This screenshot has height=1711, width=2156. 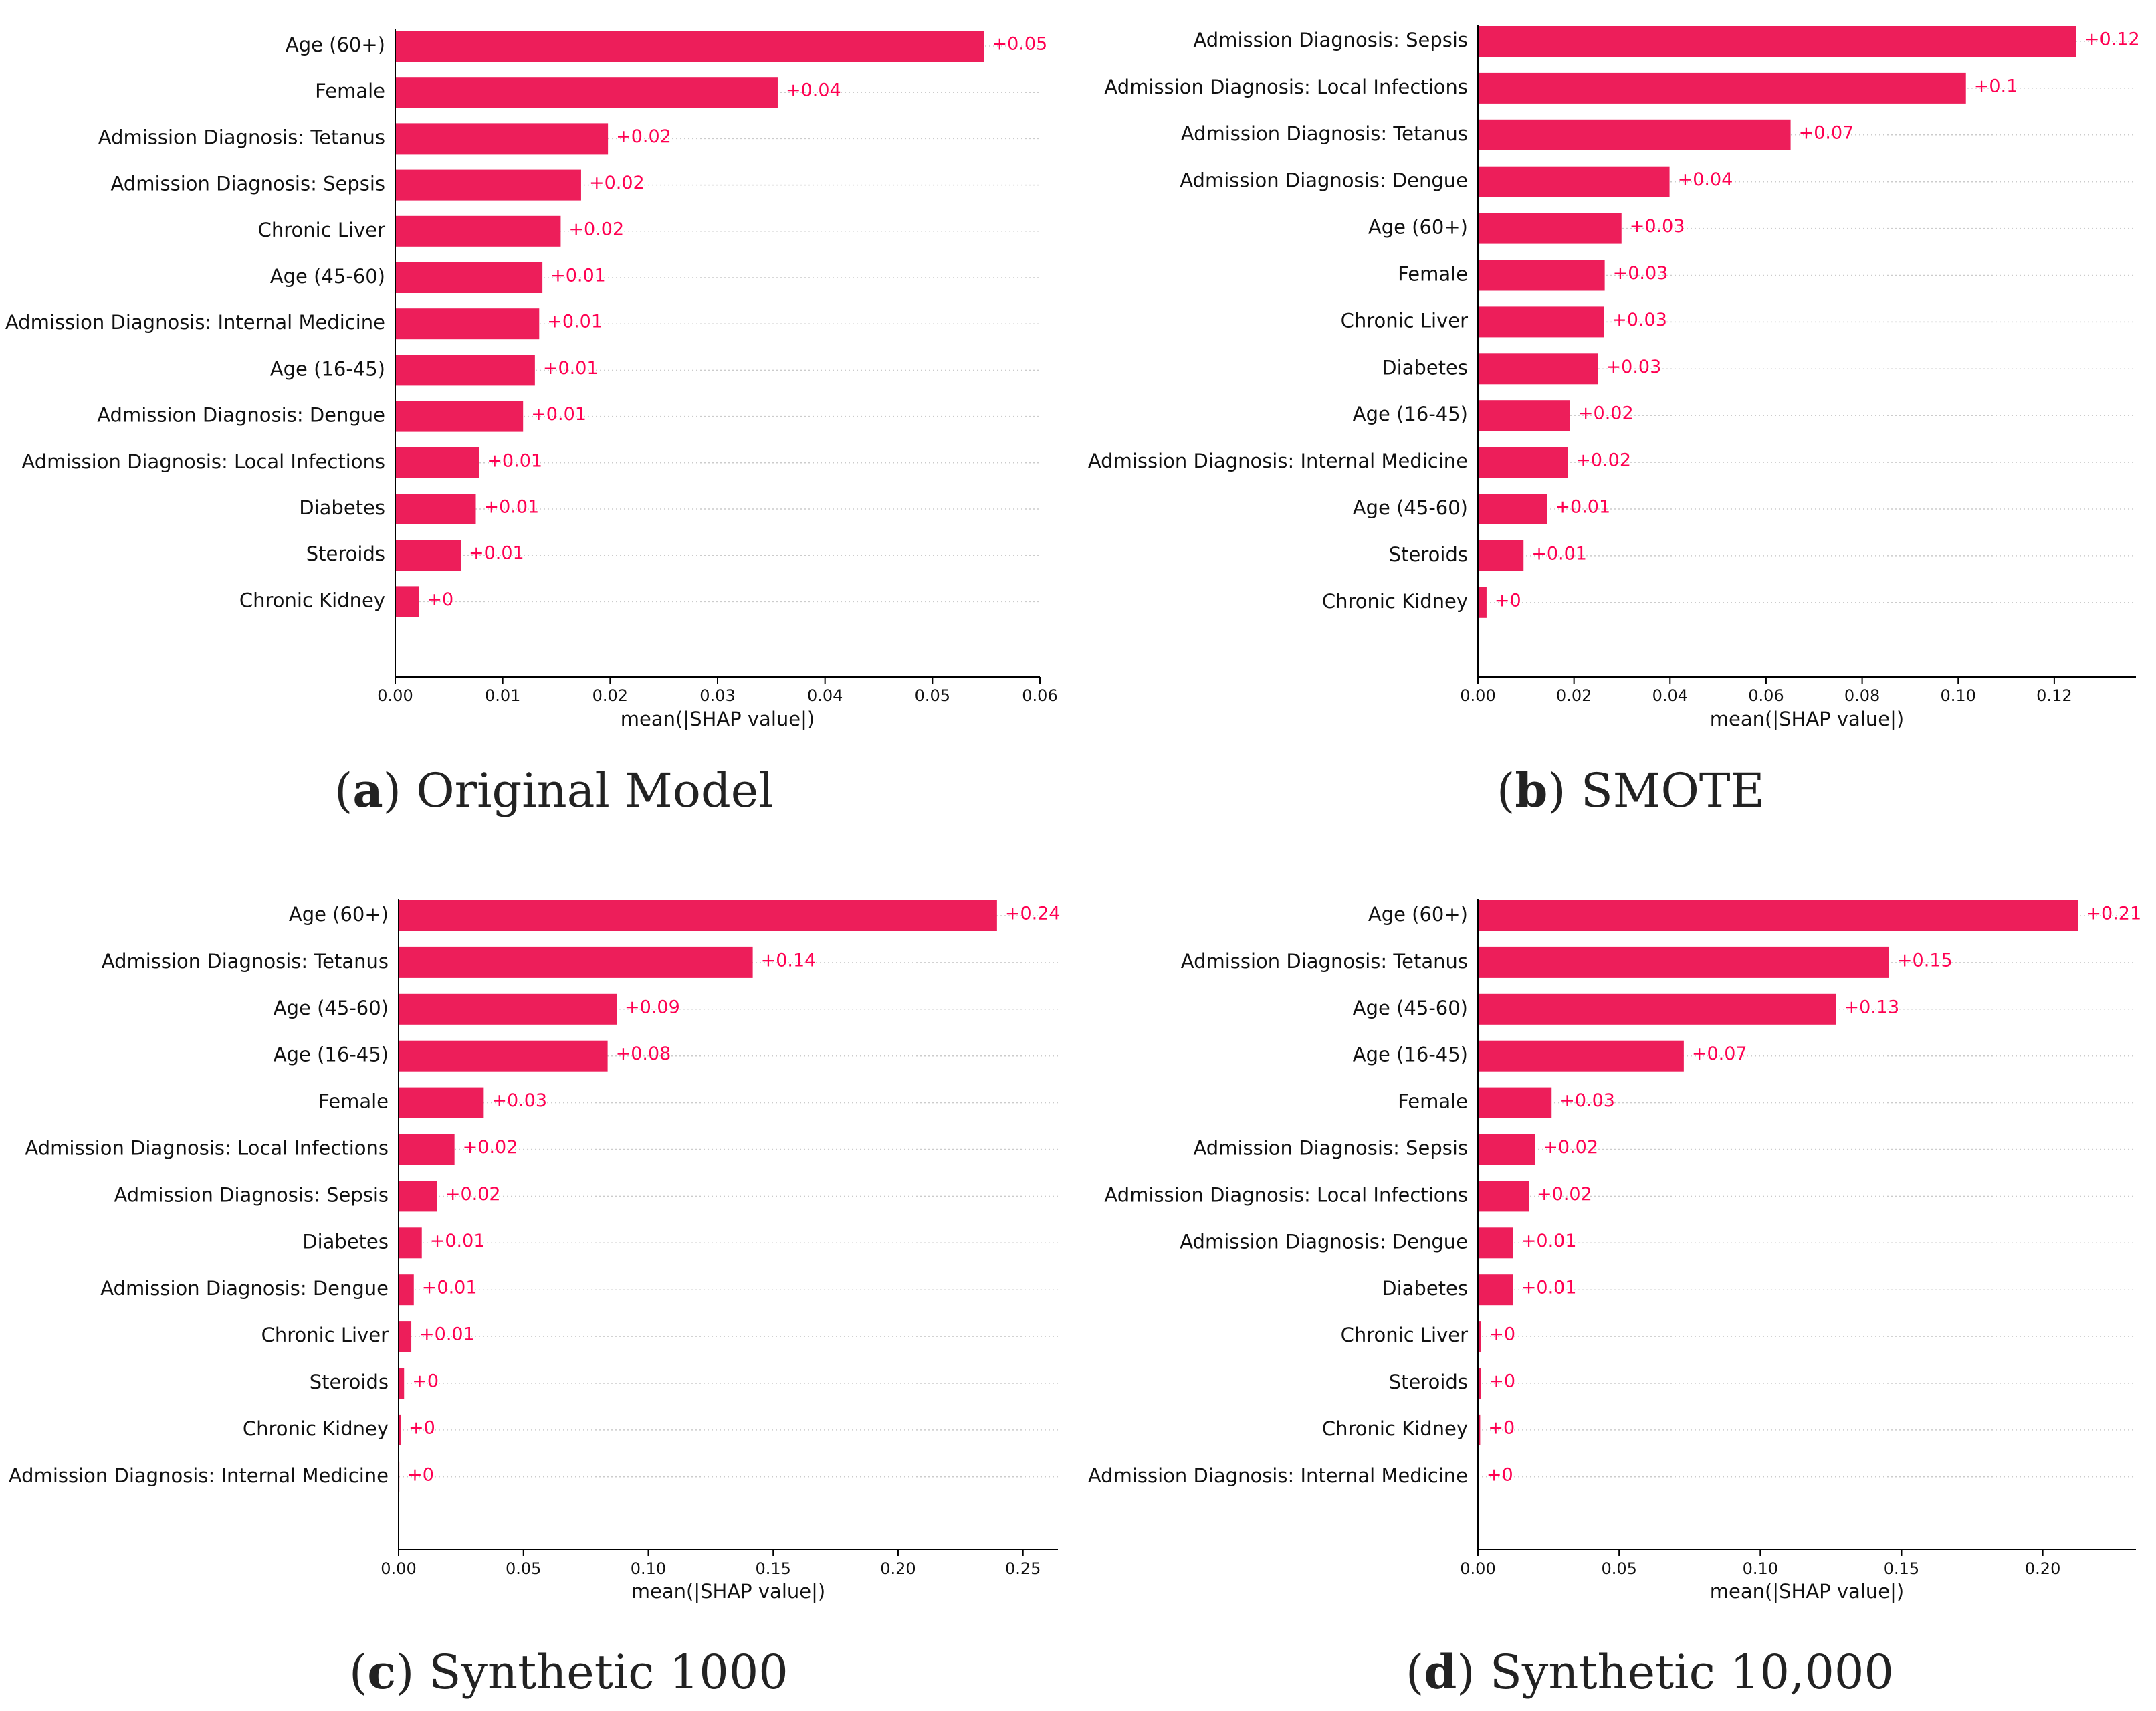 I want to click on panel-d-value-label: +0, so click(x=1502, y=1335).